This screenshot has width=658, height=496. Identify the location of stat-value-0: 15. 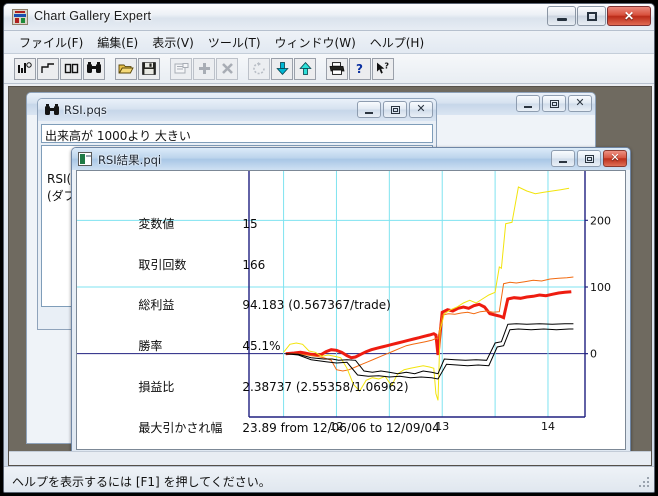
(250, 223).